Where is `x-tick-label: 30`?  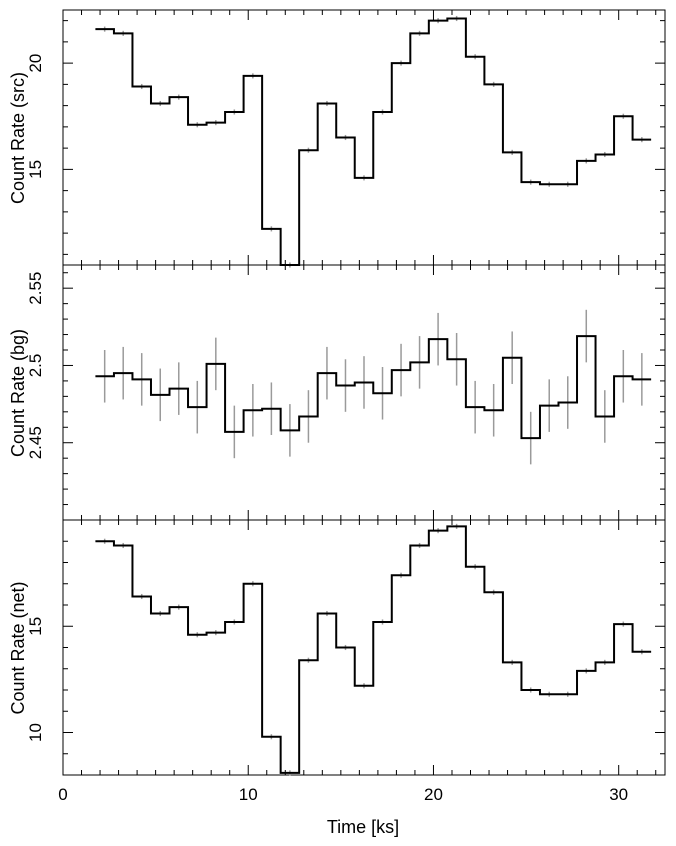
x-tick-label: 30 is located at coordinates (618, 794).